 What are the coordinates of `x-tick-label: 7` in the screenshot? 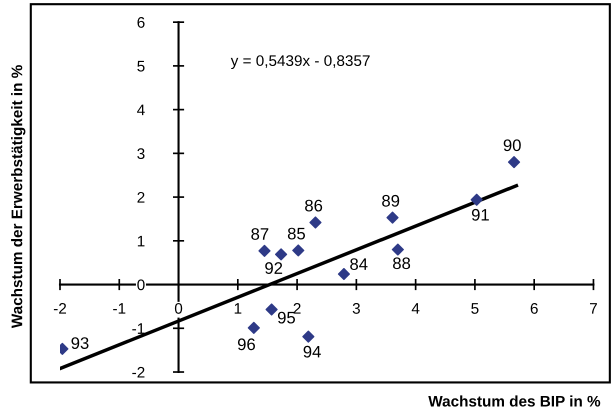 It's located at (593, 308).